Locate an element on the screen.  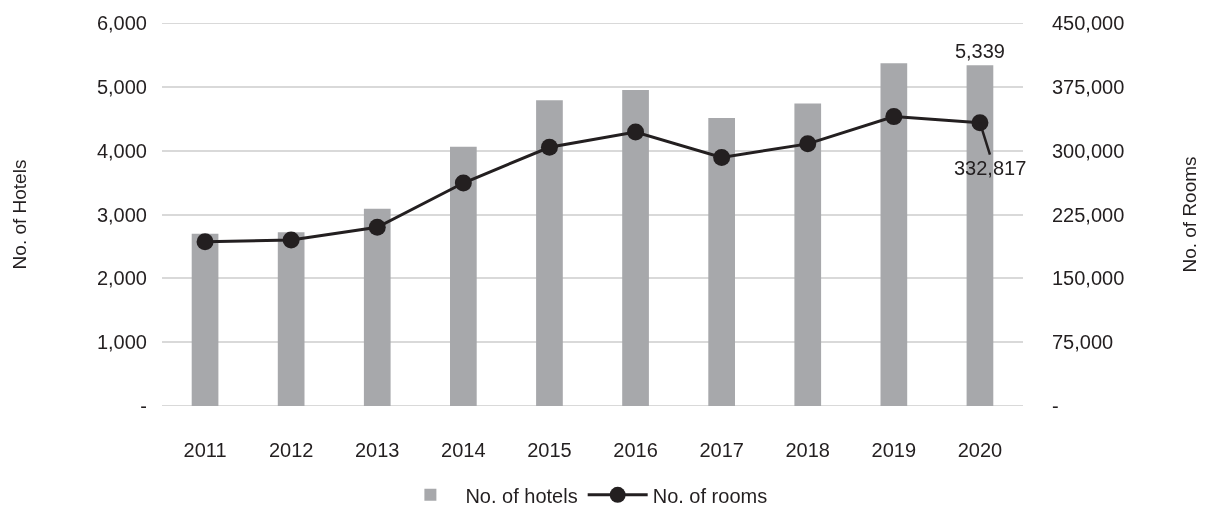
x-tick-label: 2013 is located at coordinates (377, 450).